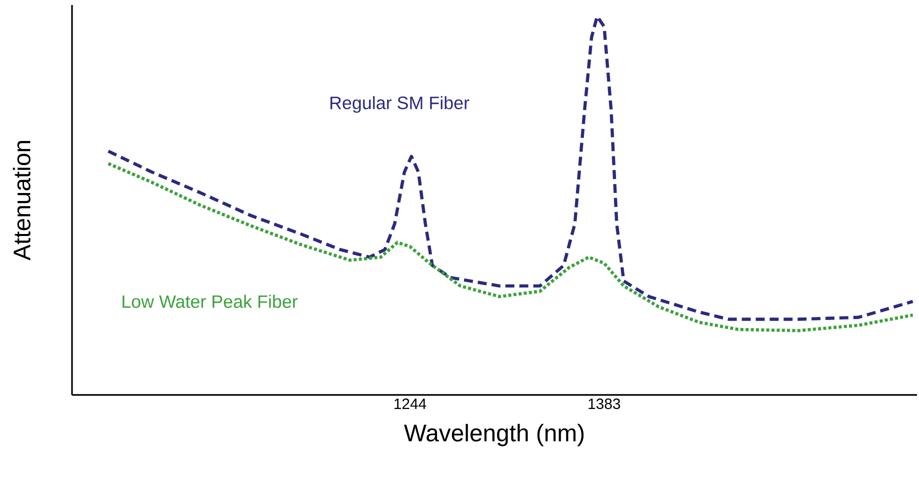 The width and height of the screenshot is (919, 497). What do you see at coordinates (210, 301) in the screenshot?
I see `text: Low Water Peak Fiber` at bounding box center [210, 301].